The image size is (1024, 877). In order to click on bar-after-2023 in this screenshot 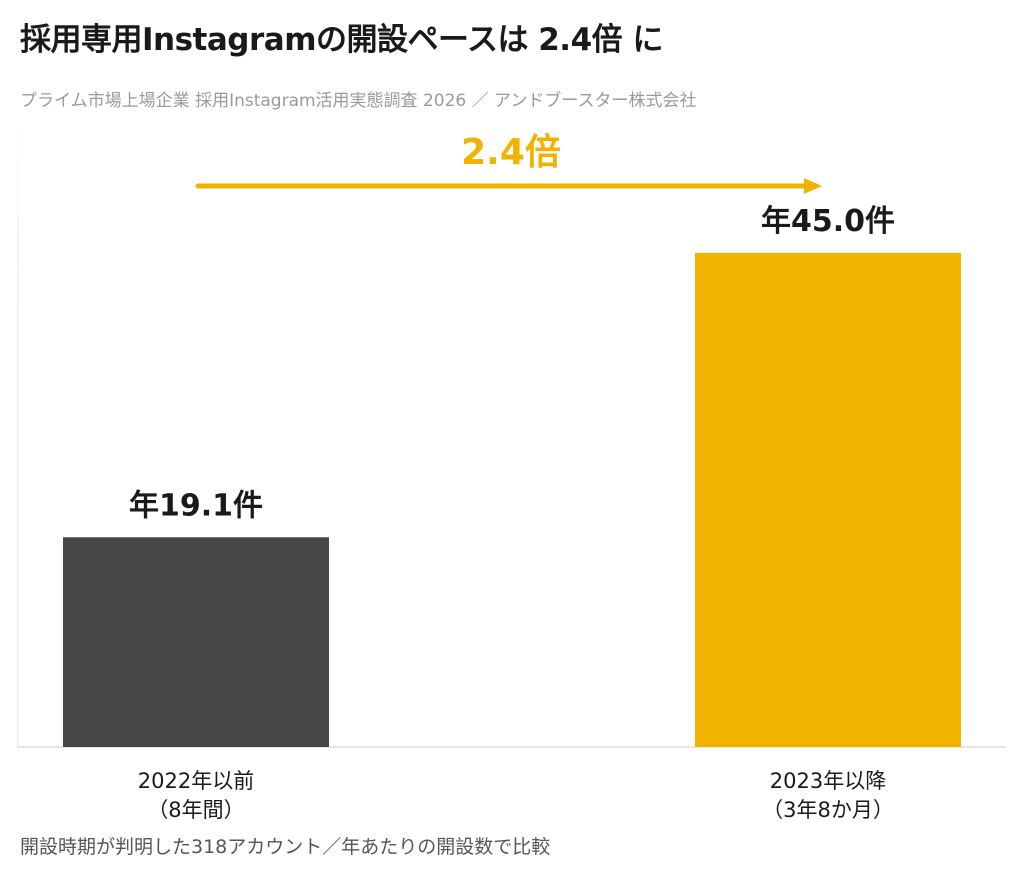, I will do `click(828, 499)`.